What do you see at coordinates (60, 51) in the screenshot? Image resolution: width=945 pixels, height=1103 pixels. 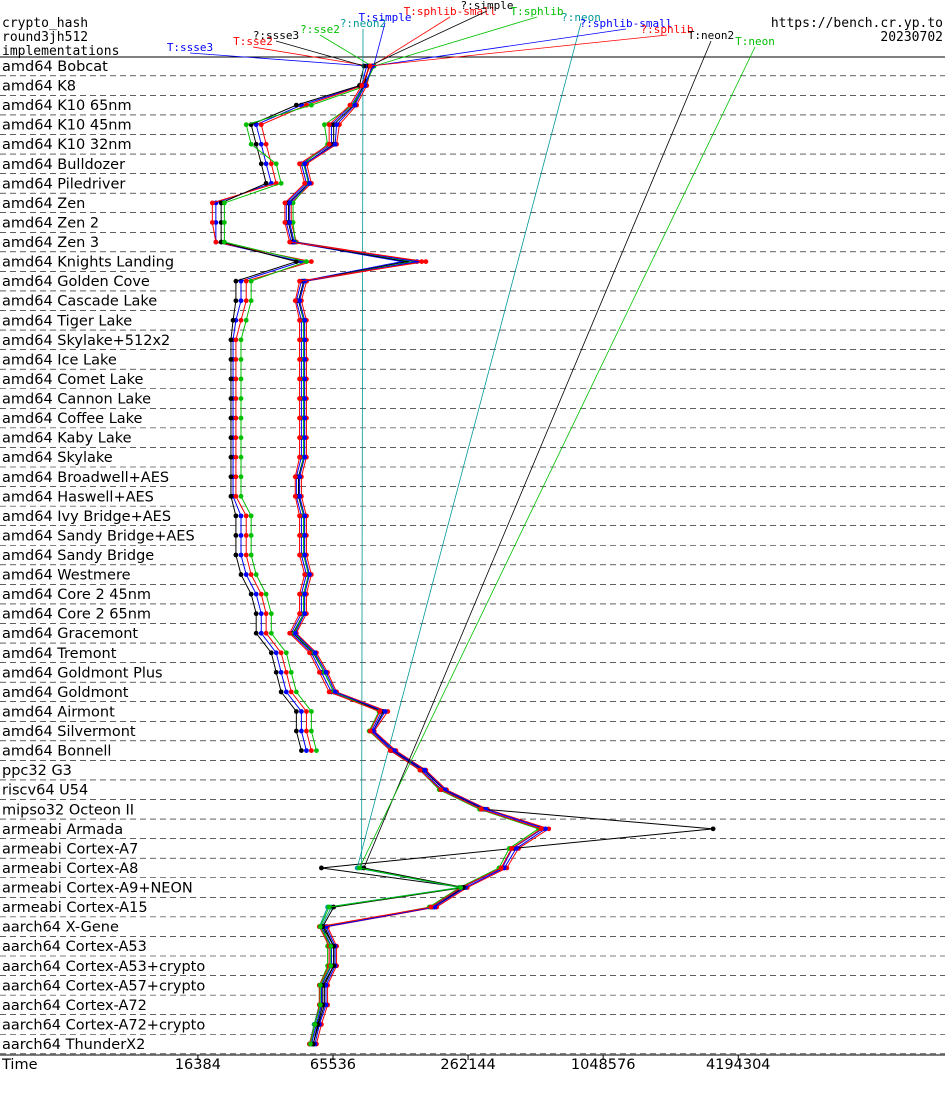 I see `legend-title: implementations` at bounding box center [60, 51].